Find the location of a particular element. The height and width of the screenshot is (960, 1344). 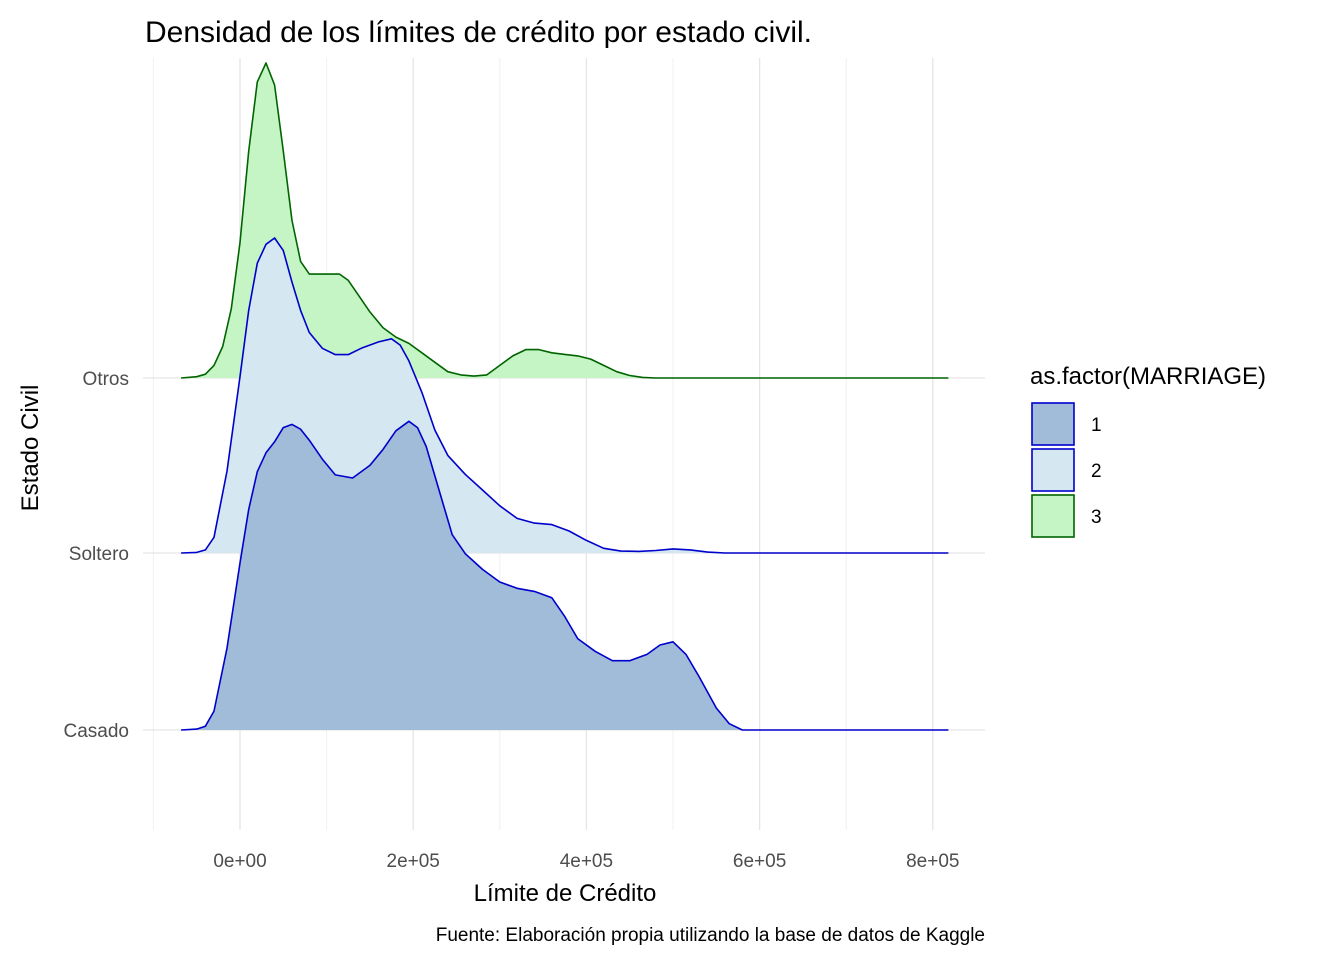

legend-title: as.factor(MARRIAGE) is located at coordinates (1148, 376).